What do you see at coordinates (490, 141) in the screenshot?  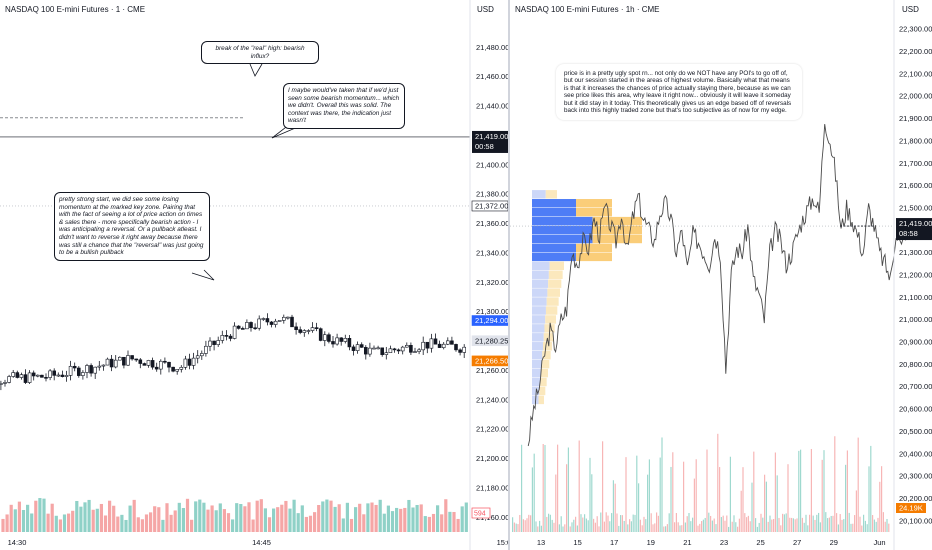 I see `price-label-box` at bounding box center [490, 141].